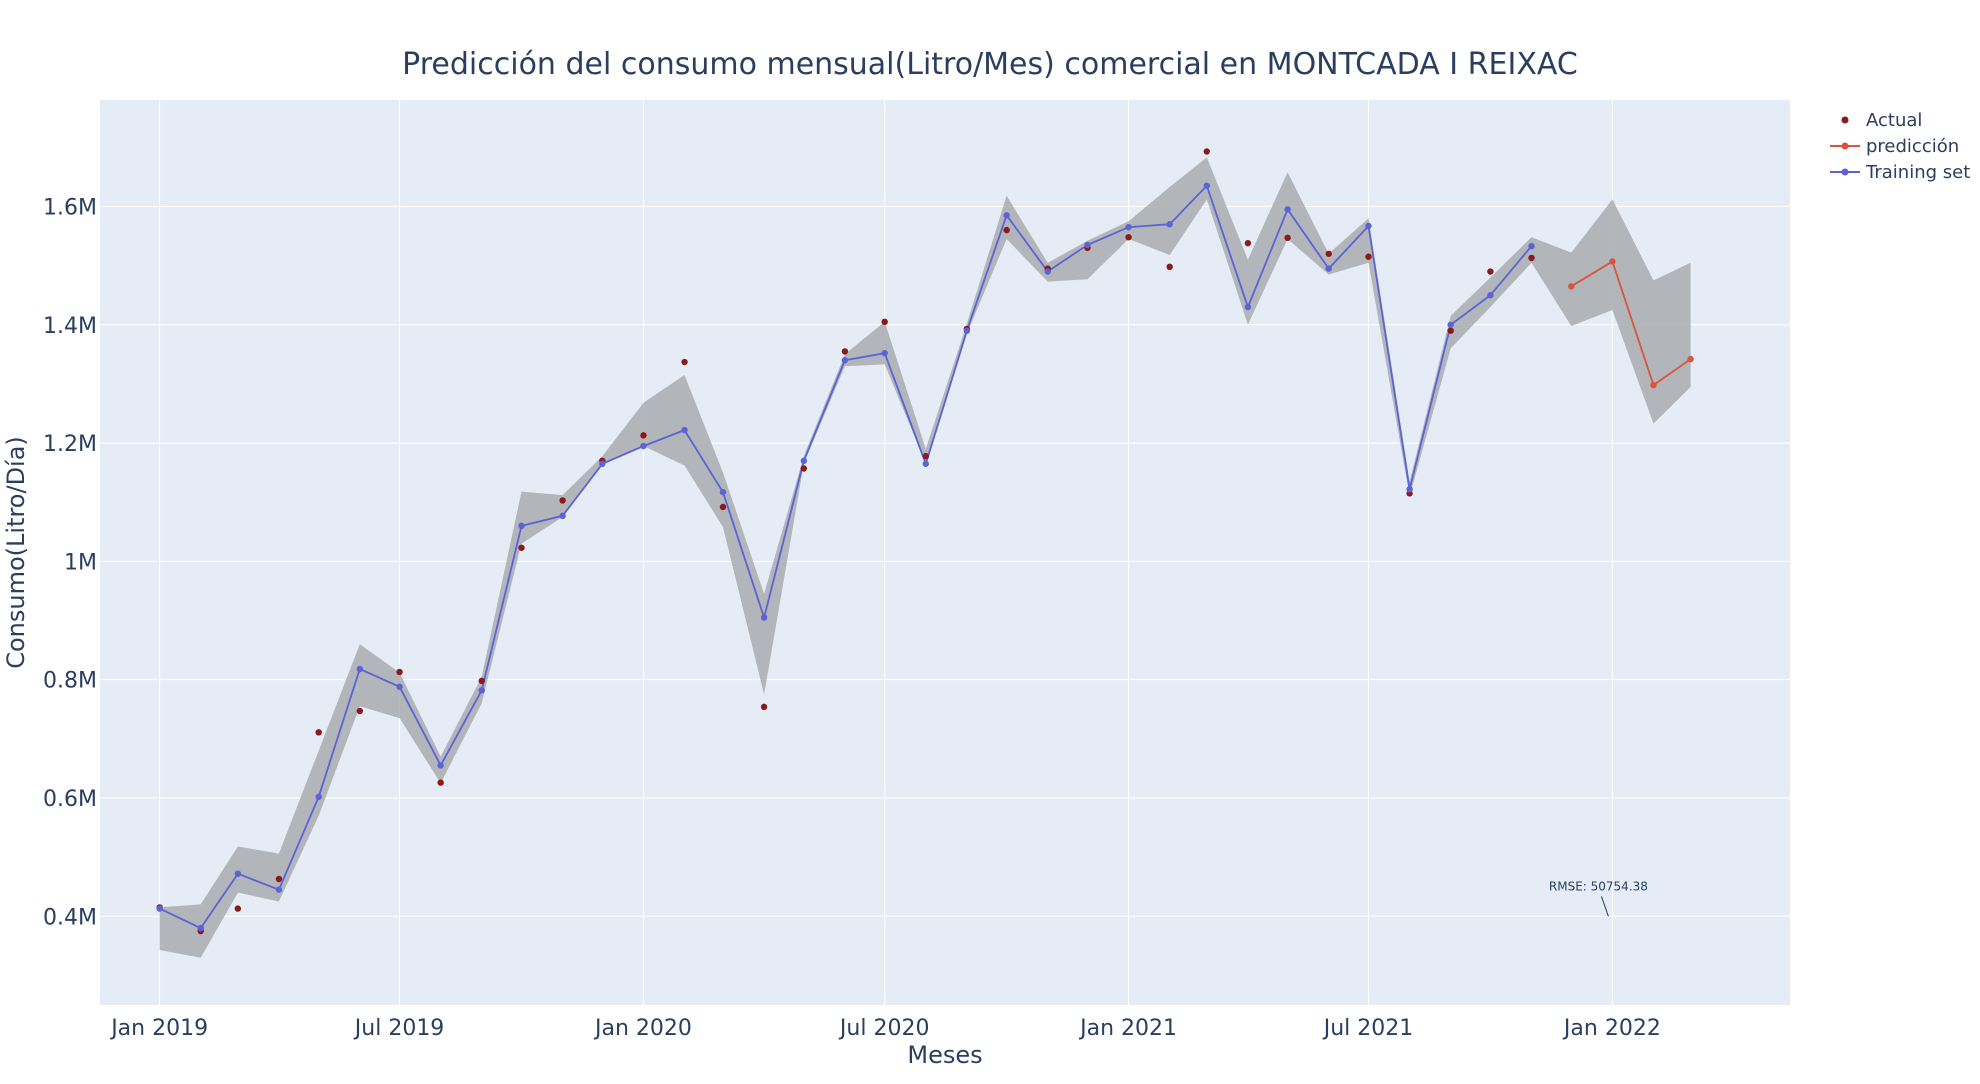 This screenshot has height=1084, width=1980. Describe the element at coordinates (1845, 146) in the screenshot. I see `legend-prediccion-marker` at that location.